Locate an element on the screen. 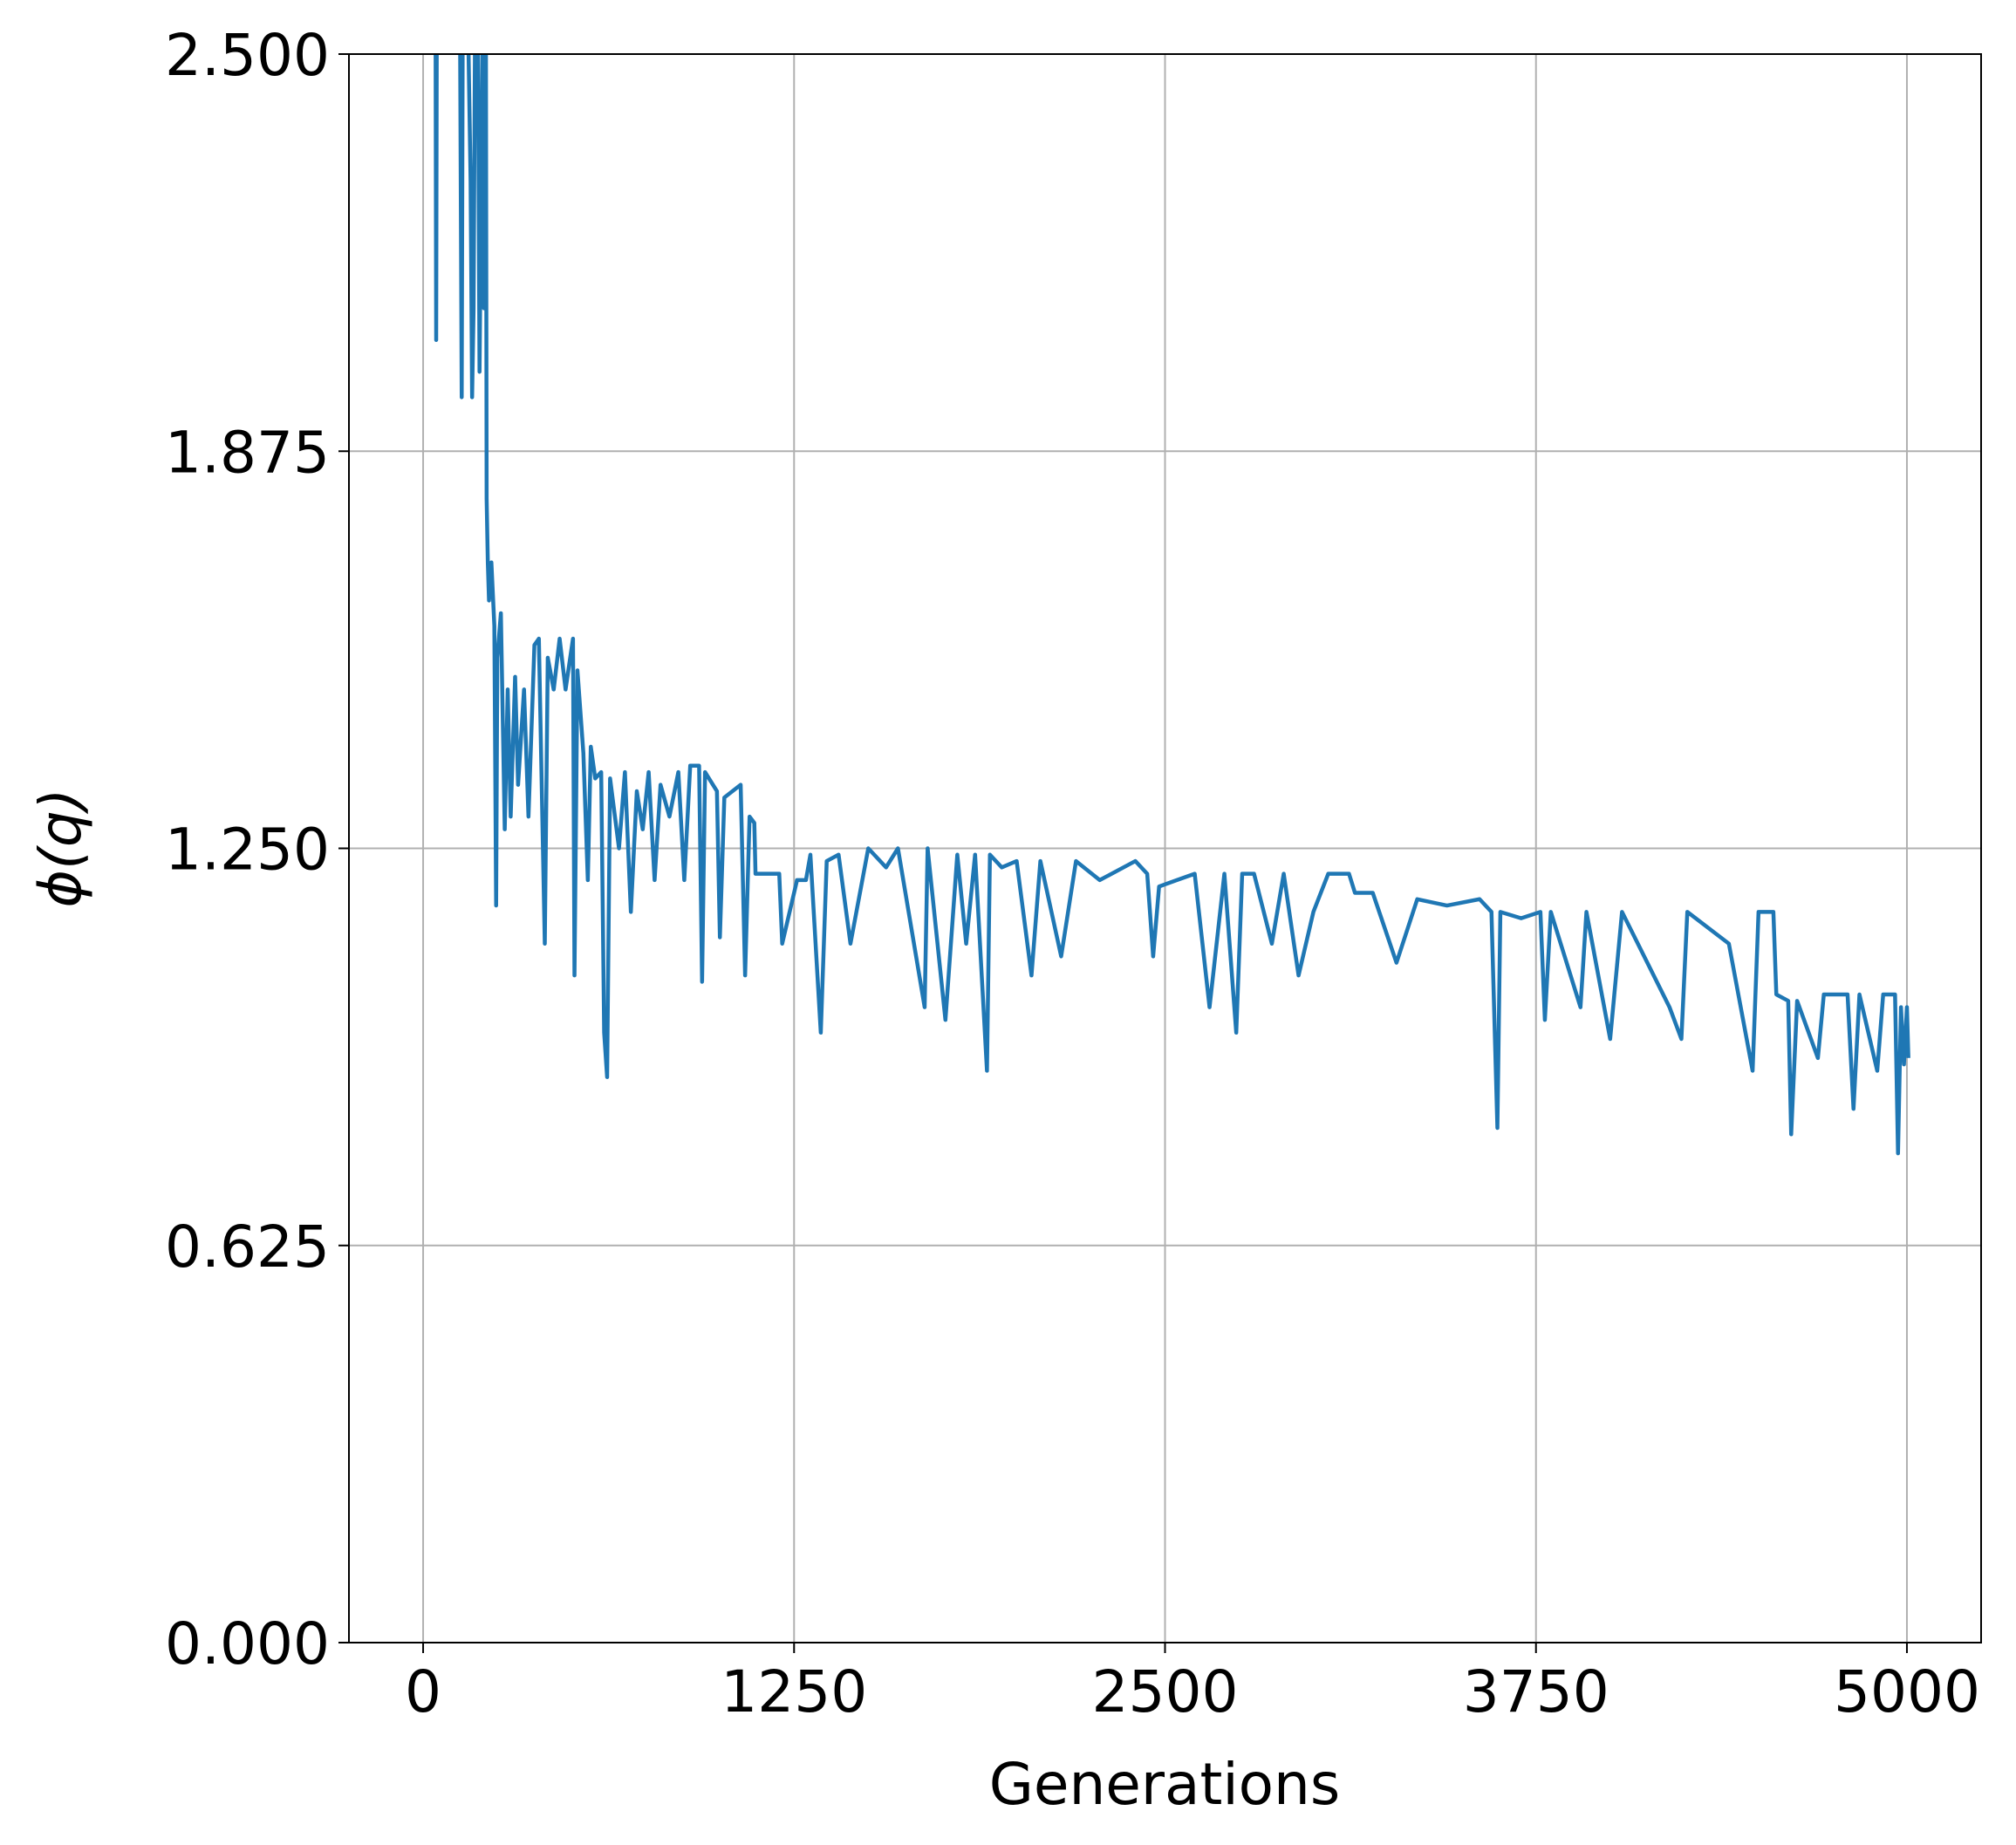 This screenshot has height=1845, width=2016. x-tick-label: 2500 is located at coordinates (1165, 1691).